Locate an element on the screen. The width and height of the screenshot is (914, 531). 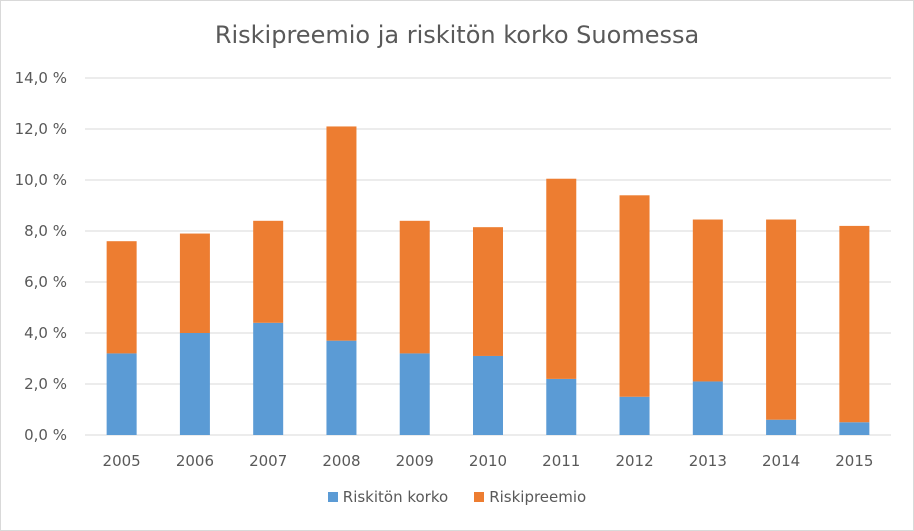
y-tick-label: 2,0 % is located at coordinates (45, 384).